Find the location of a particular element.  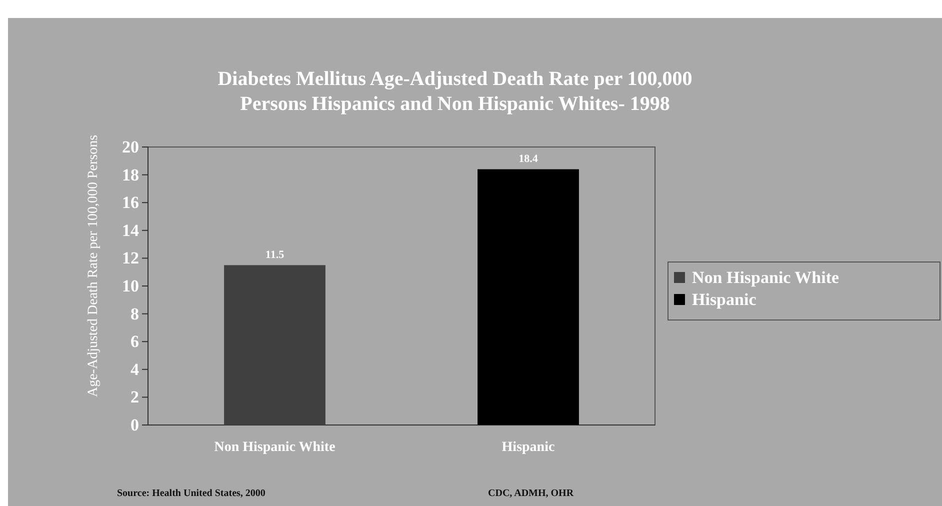

y-tick-label: 18 is located at coordinates (130, 174).